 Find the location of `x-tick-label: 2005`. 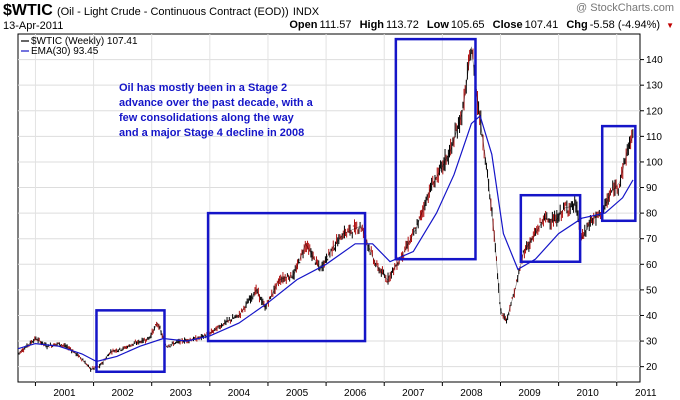

x-tick-label: 2005 is located at coordinates (297, 393).